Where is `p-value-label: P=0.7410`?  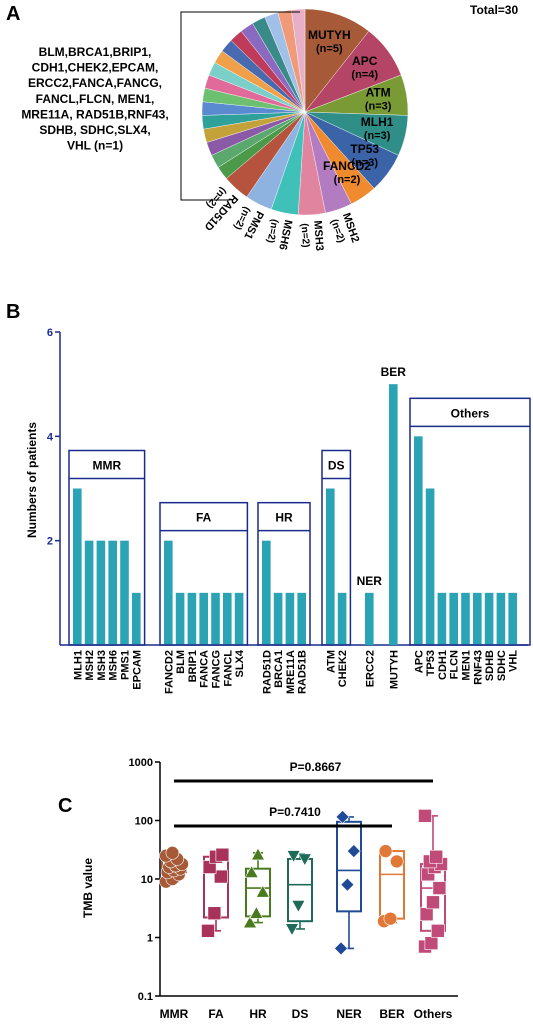
p-value-label: P=0.7410 is located at coordinates (295, 812).